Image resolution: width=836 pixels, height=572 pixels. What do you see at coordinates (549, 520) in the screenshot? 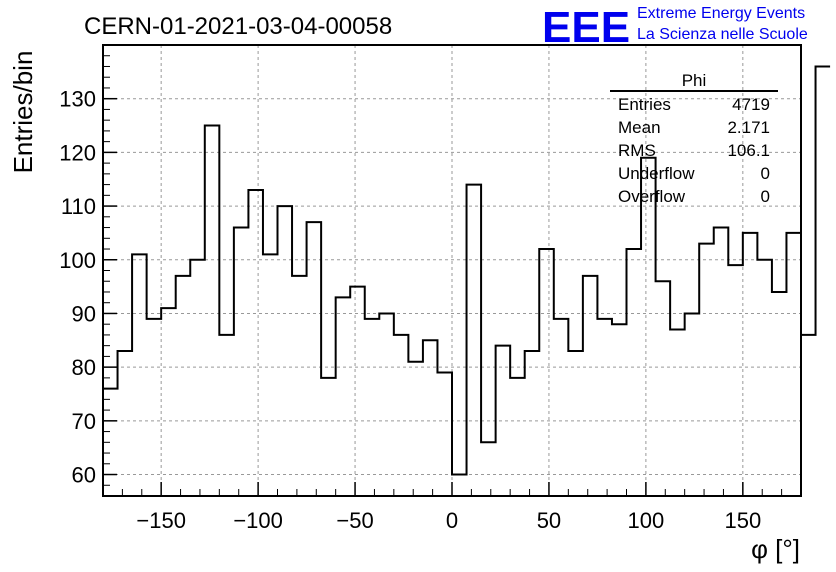
I see `x-tick-label: 50` at bounding box center [549, 520].